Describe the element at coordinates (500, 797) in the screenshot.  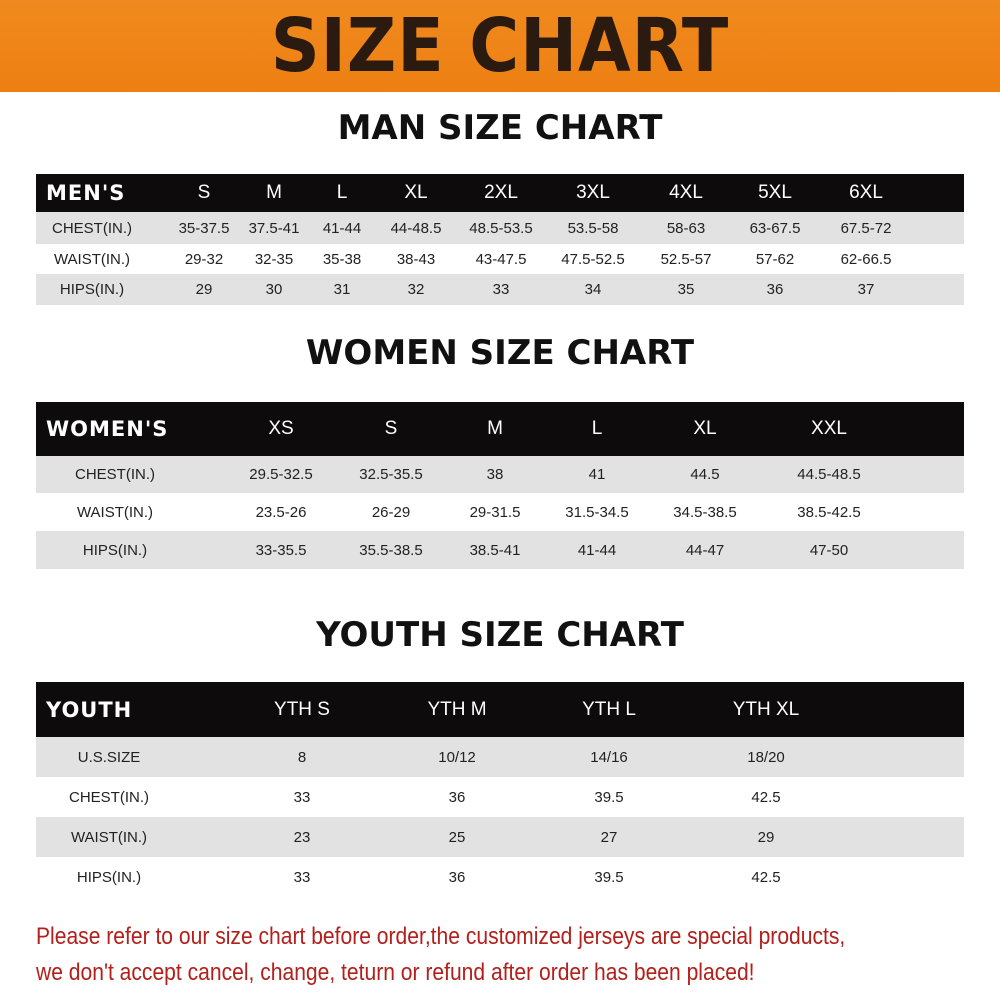
I see `table-row: CHEST(IN.) 33 36 39.5 42.5` at that location.